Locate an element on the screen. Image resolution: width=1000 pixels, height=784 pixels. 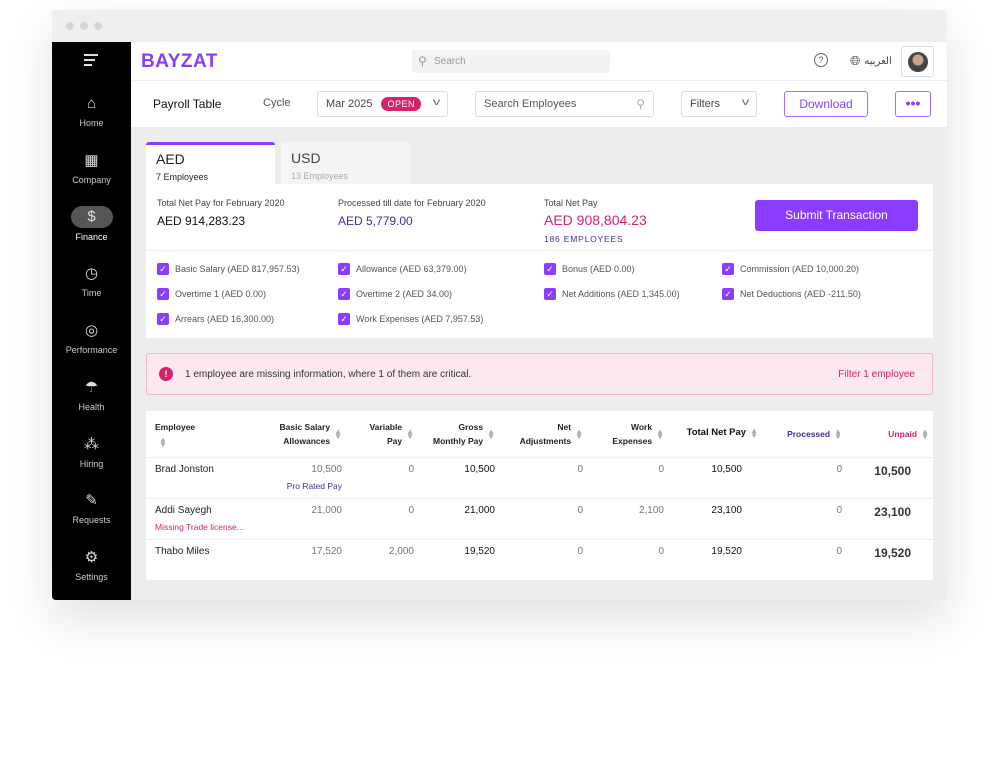
filters-dropdown: Filters v is located at coordinates (719, 104).